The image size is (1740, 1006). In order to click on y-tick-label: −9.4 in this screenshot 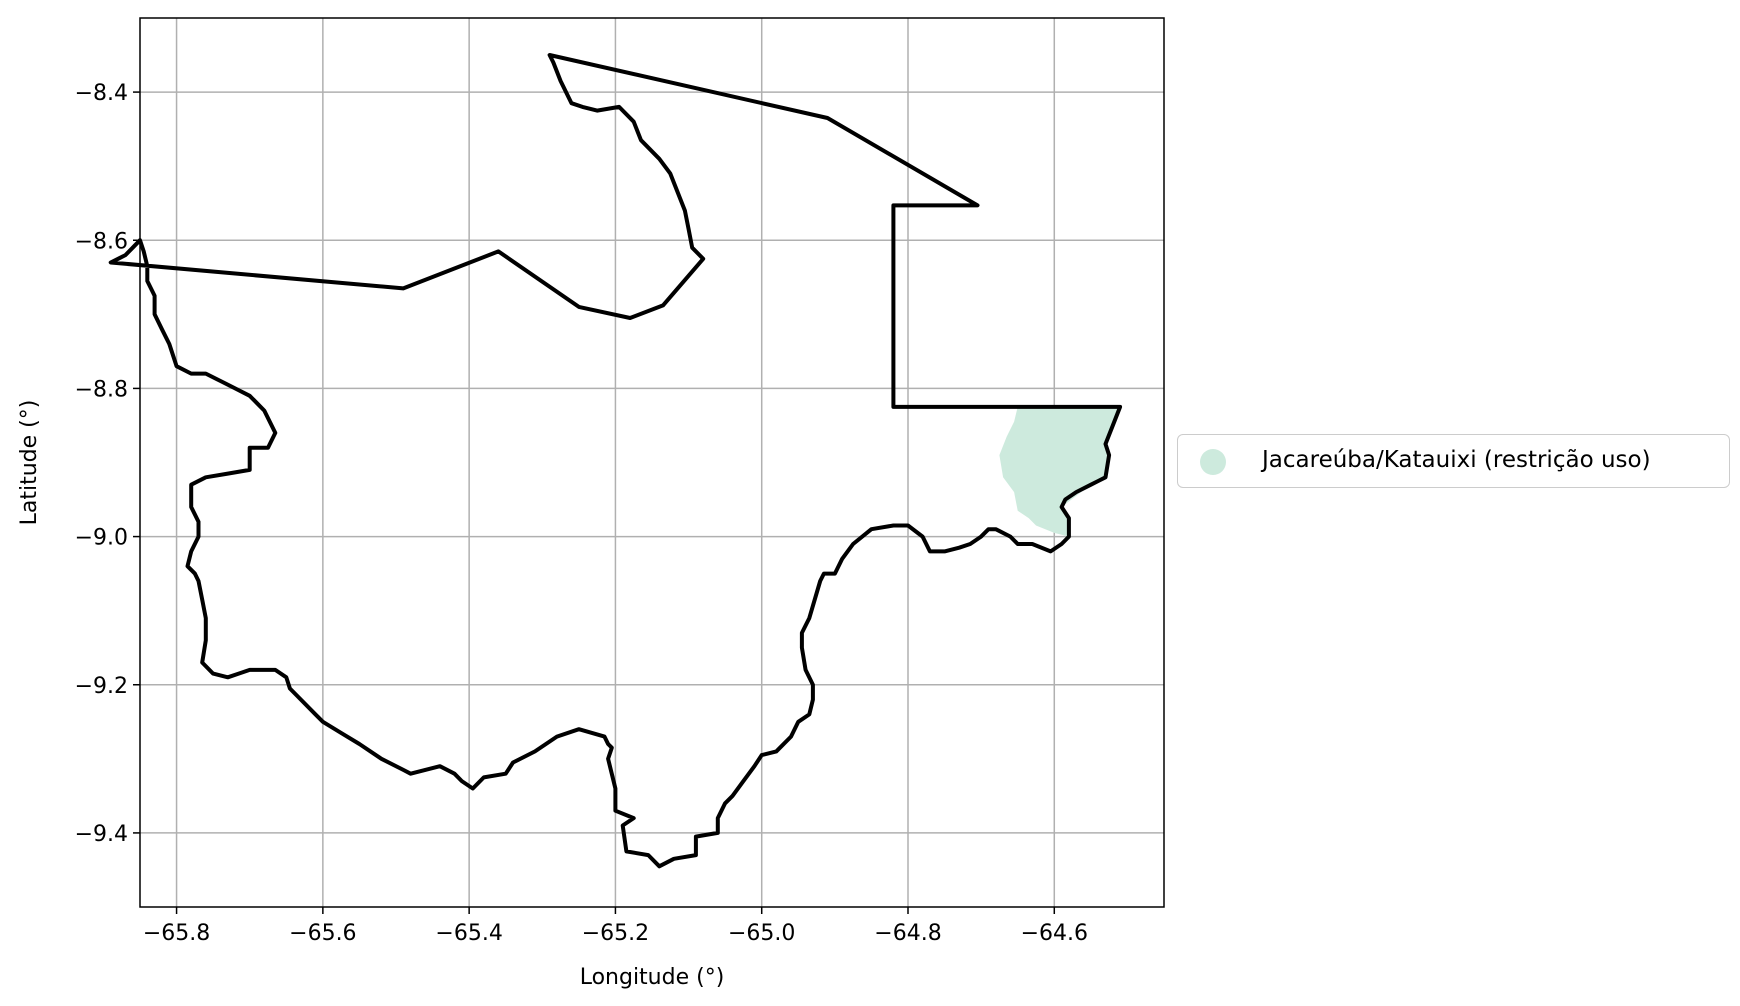, I will do `click(101, 834)`.